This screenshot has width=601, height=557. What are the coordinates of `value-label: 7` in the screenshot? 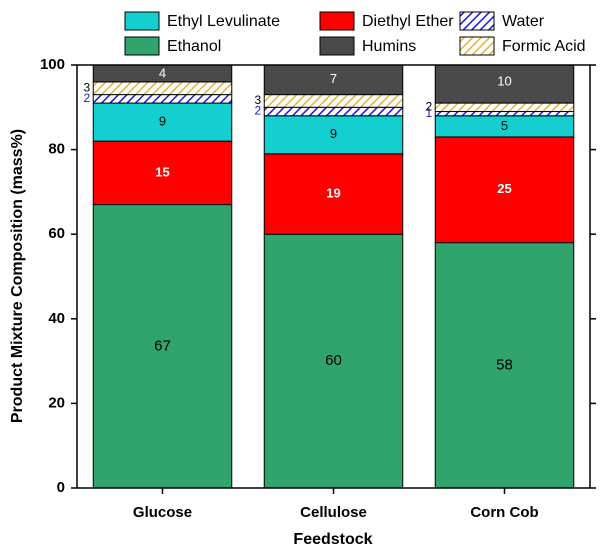 It's located at (333, 78).